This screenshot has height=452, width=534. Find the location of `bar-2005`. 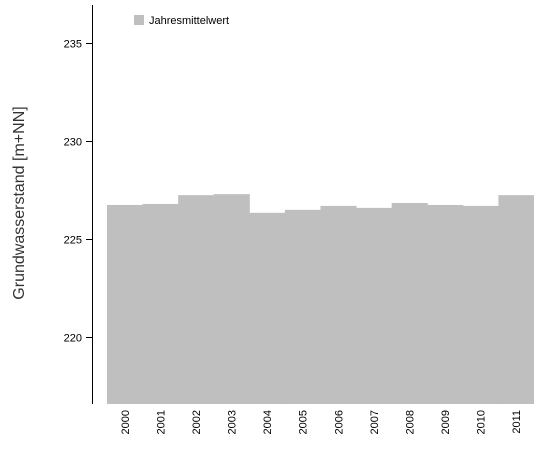

bar-2005 is located at coordinates (302, 306).